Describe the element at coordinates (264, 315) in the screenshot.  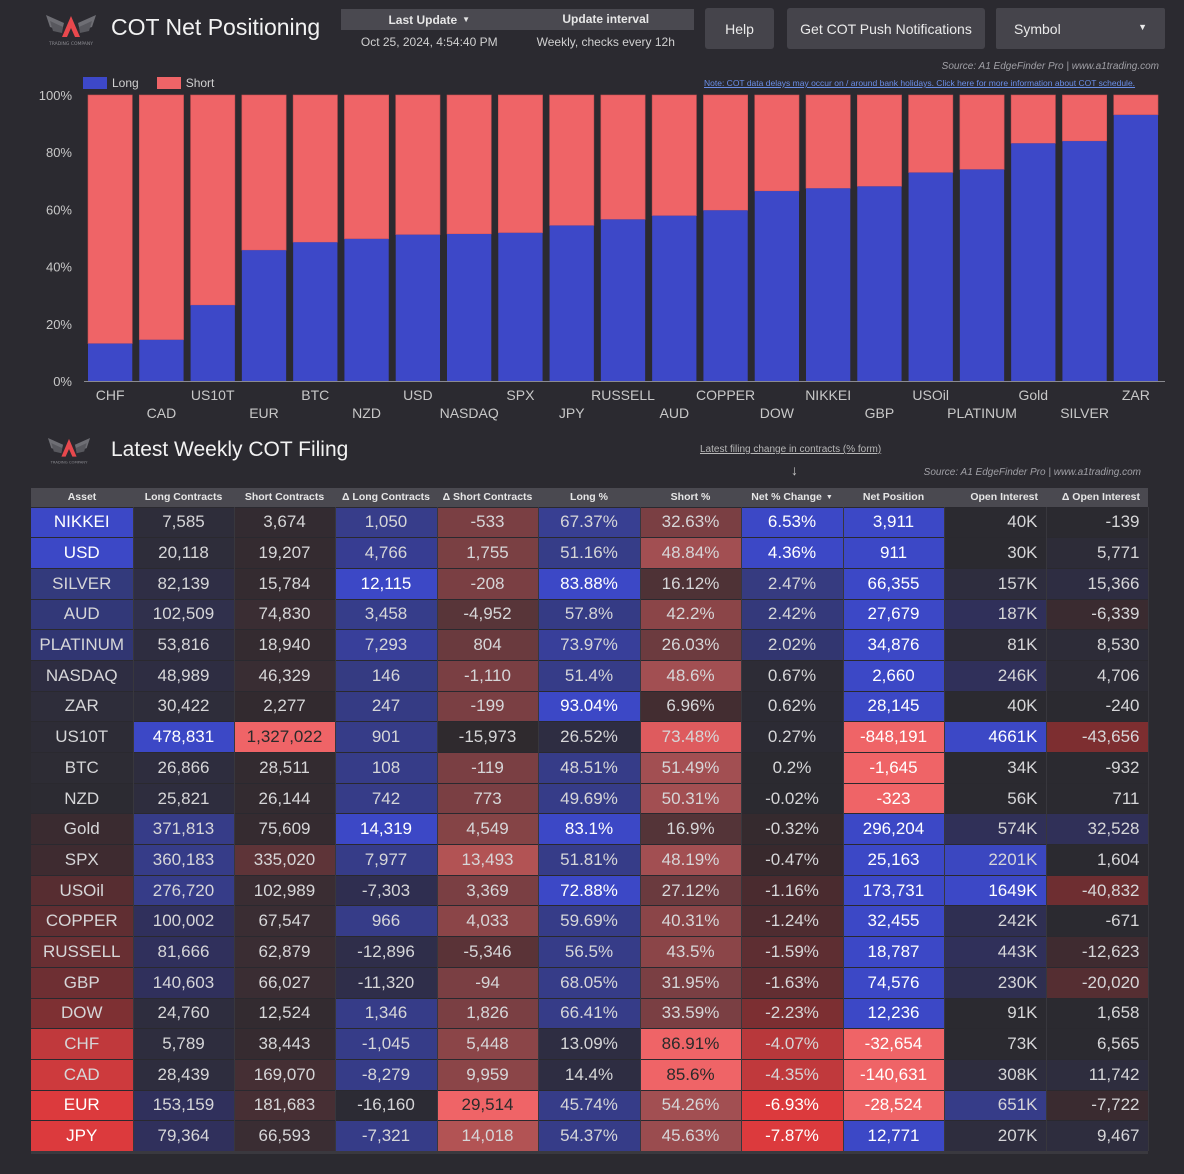
I see `bar-long-eur` at that location.